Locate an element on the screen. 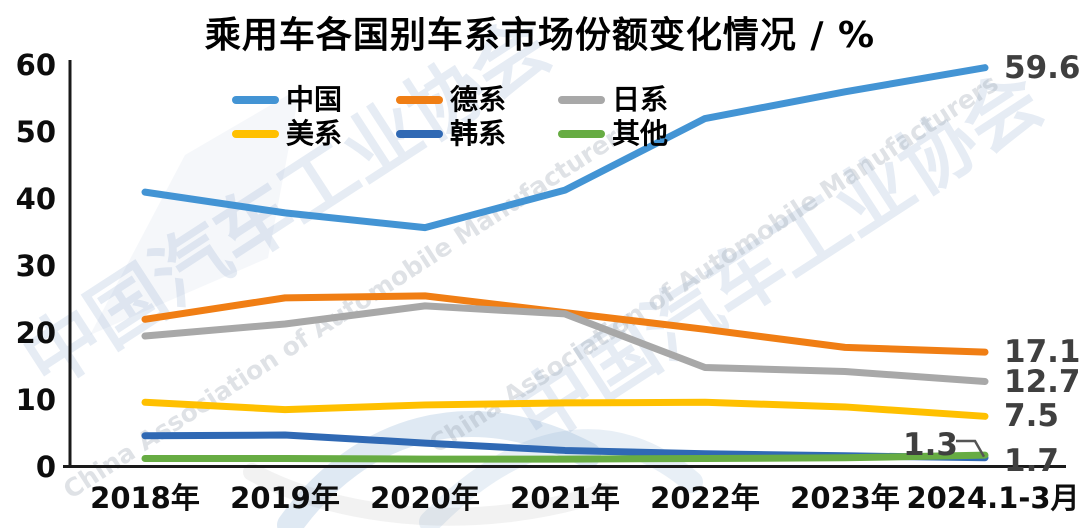 The width and height of the screenshot is (1080, 528). legend-label-china: 中国 is located at coordinates (314, 99).